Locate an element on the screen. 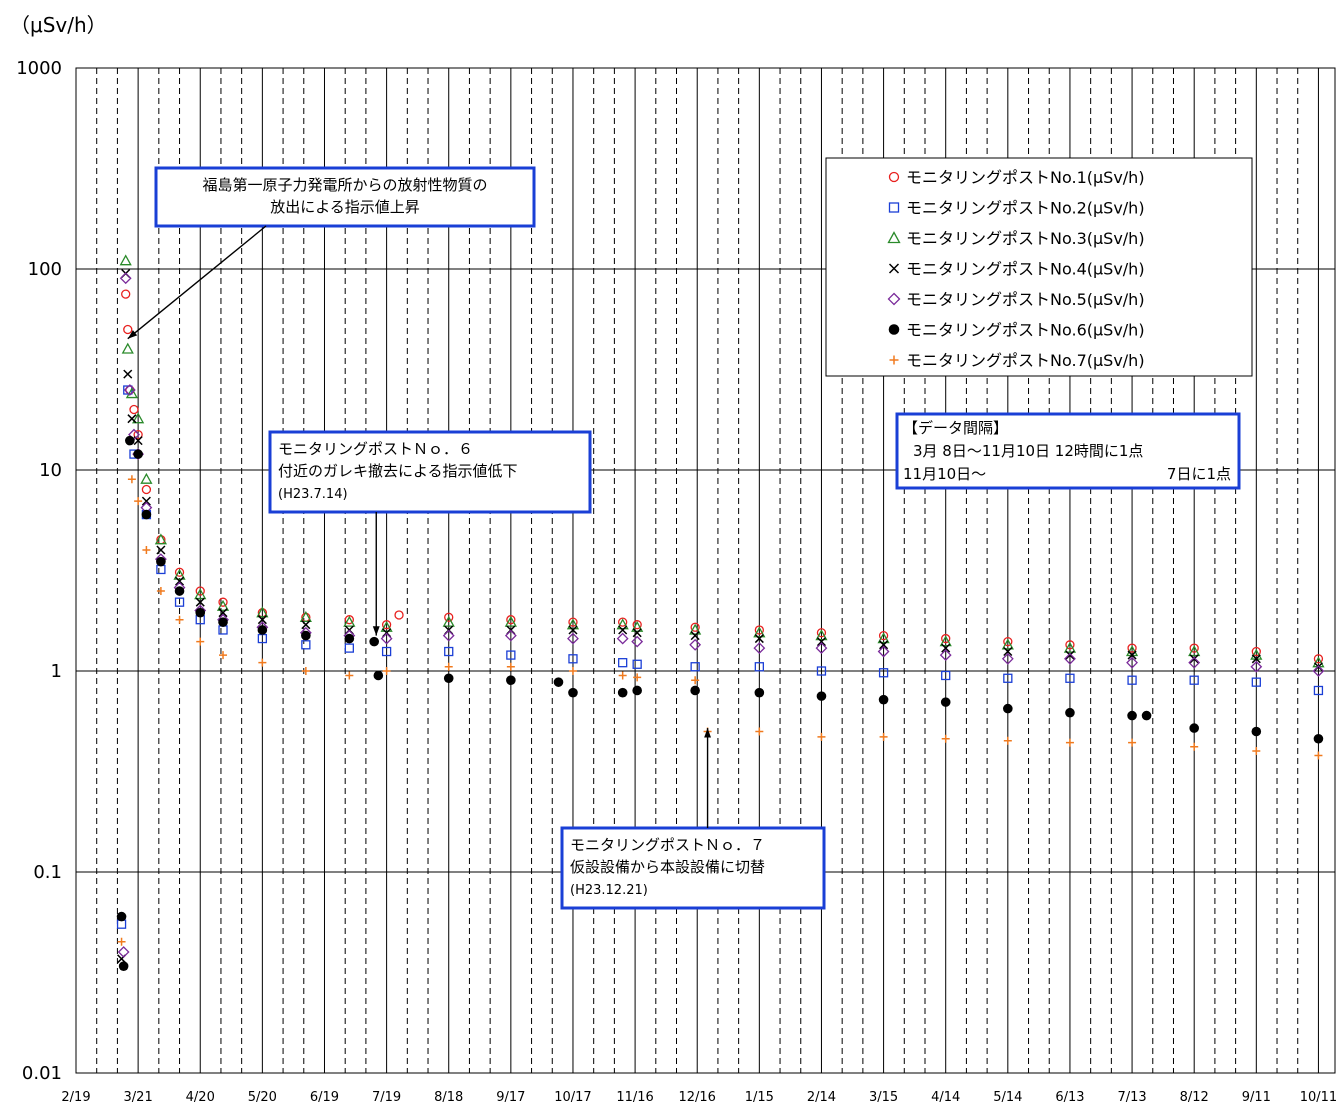 This screenshot has height=1110, width=1337. annotation-text: (H23.12.21) is located at coordinates (609, 890).